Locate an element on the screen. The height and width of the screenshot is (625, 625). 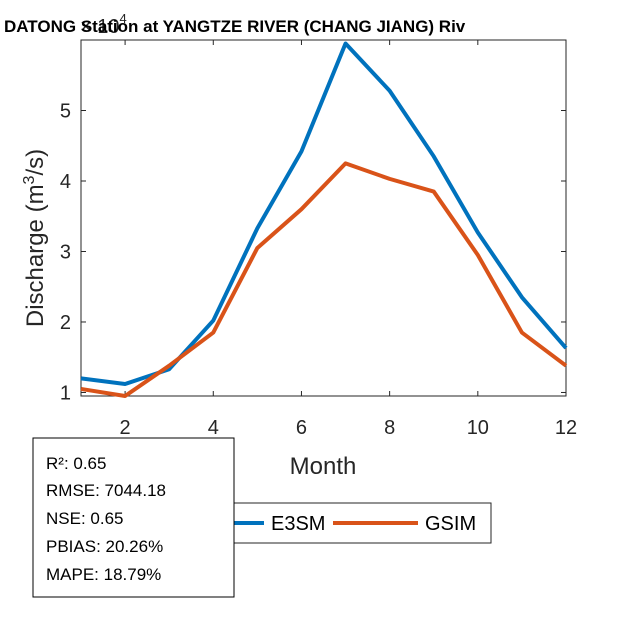
stat-nse: NSE: 0.65 is located at coordinates (85, 518).